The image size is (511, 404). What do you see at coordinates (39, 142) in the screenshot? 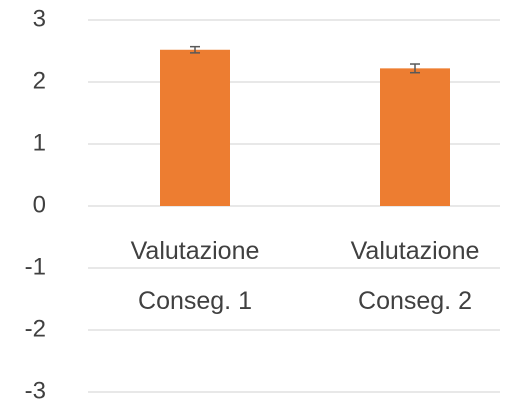
I see `y-tick-label: 1` at bounding box center [39, 142].